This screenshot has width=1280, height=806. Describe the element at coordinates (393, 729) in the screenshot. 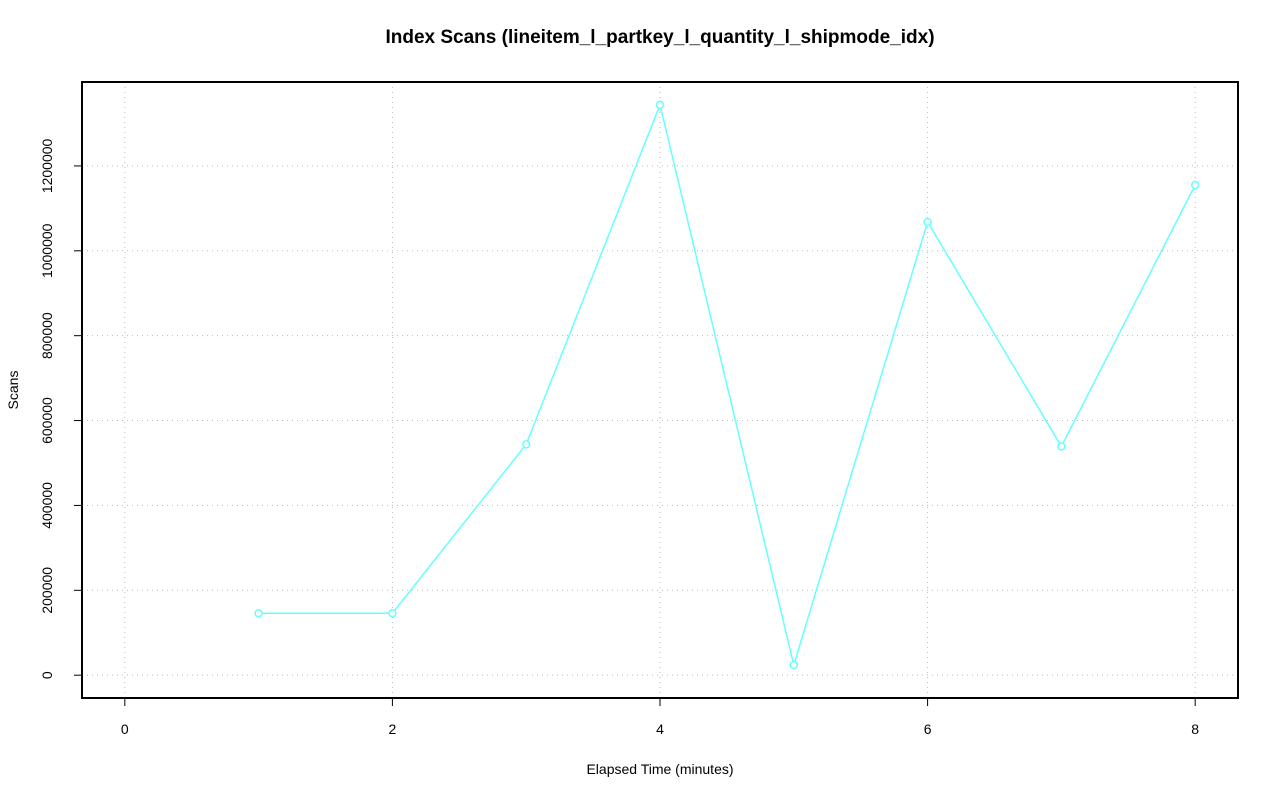

I see `x-tick-label: 2` at that location.